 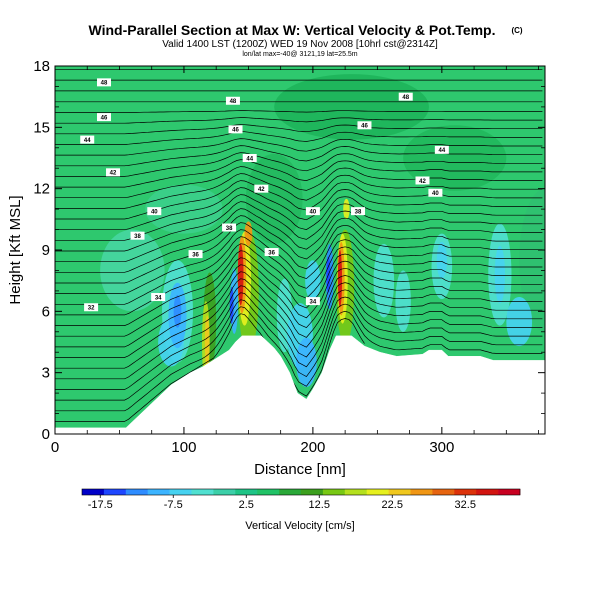 What do you see at coordinates (299, 54) in the screenshot?
I see `chart-info-line: lon/lat max=-40@ 3121,19 lat=25.5m` at bounding box center [299, 54].